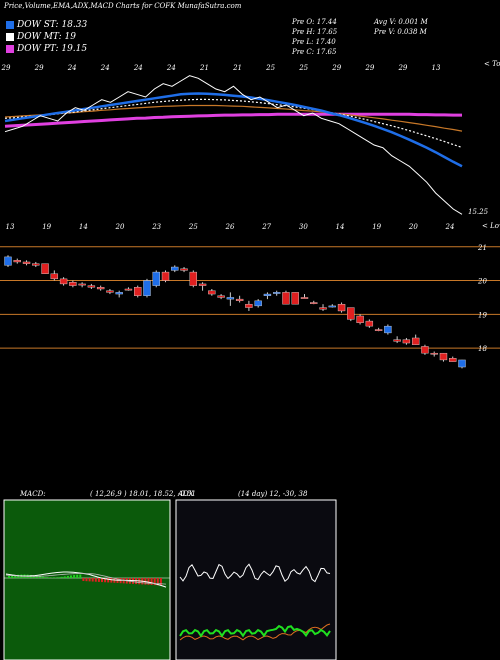 This screenshot has width=500, height=660. I want to click on date-label-16: 14, so click(83, 227).